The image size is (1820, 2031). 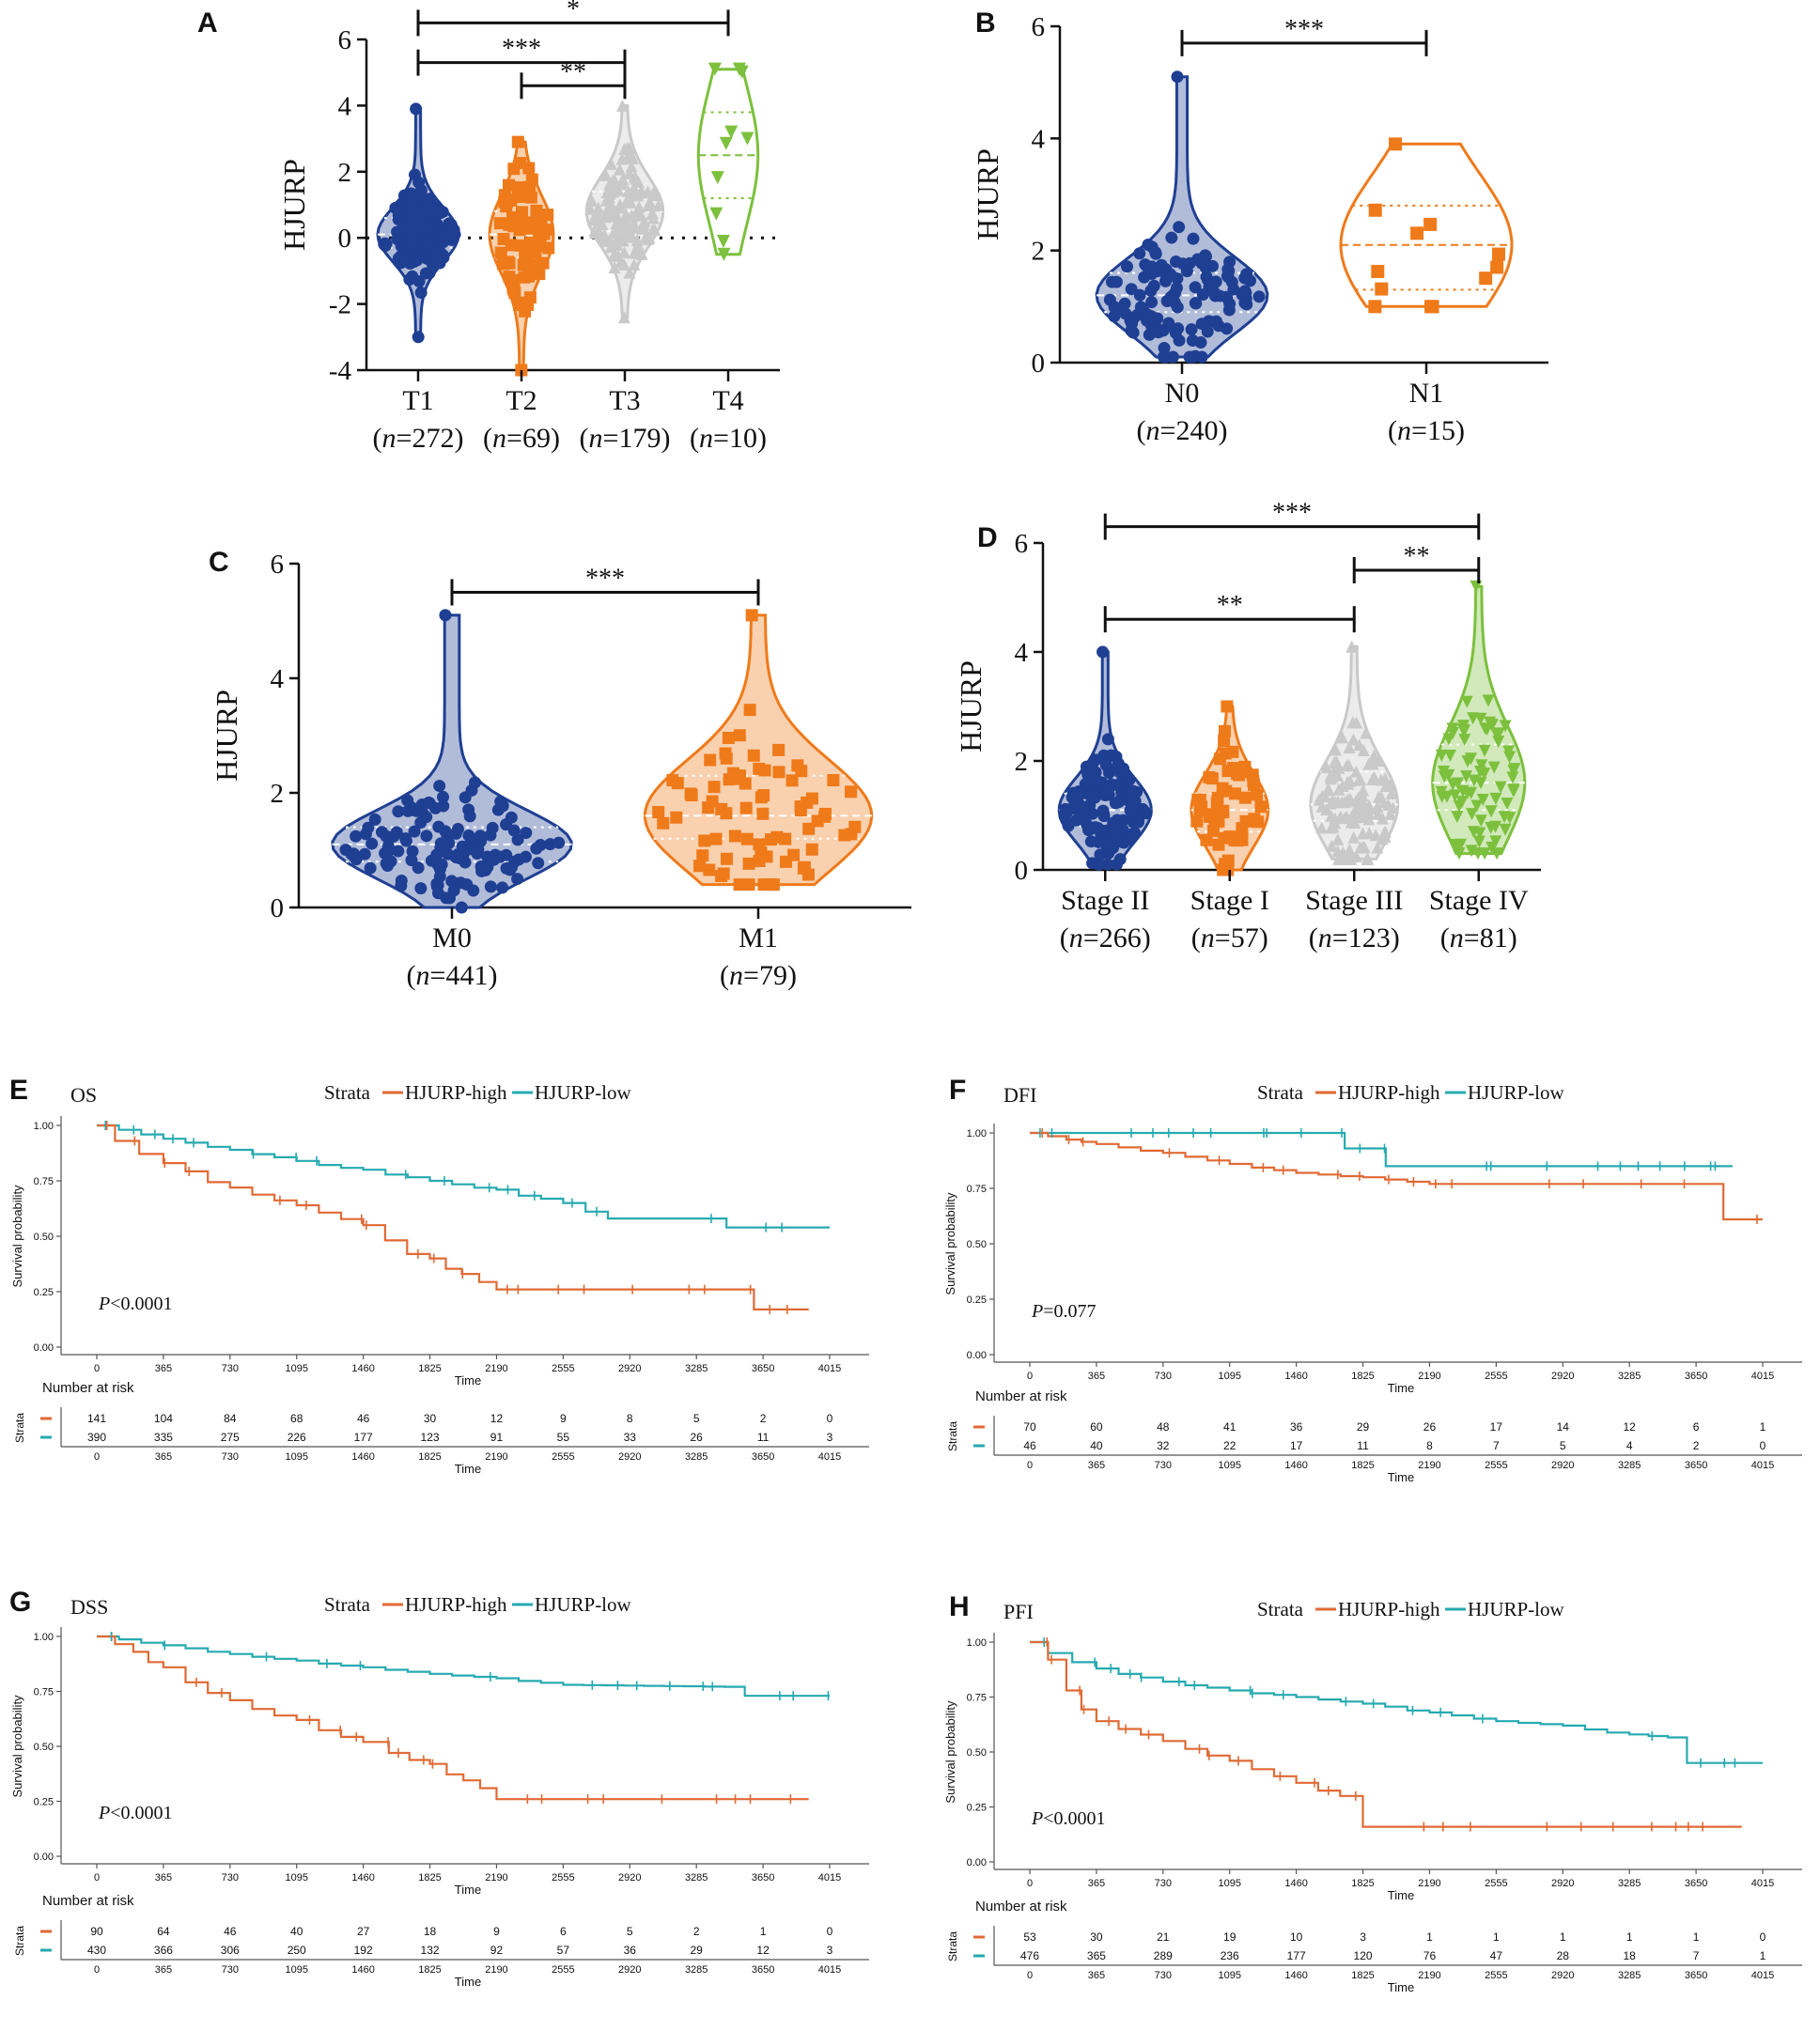 What do you see at coordinates (1096, 1937) in the screenshot?
I see `risk-count-high: 30` at bounding box center [1096, 1937].